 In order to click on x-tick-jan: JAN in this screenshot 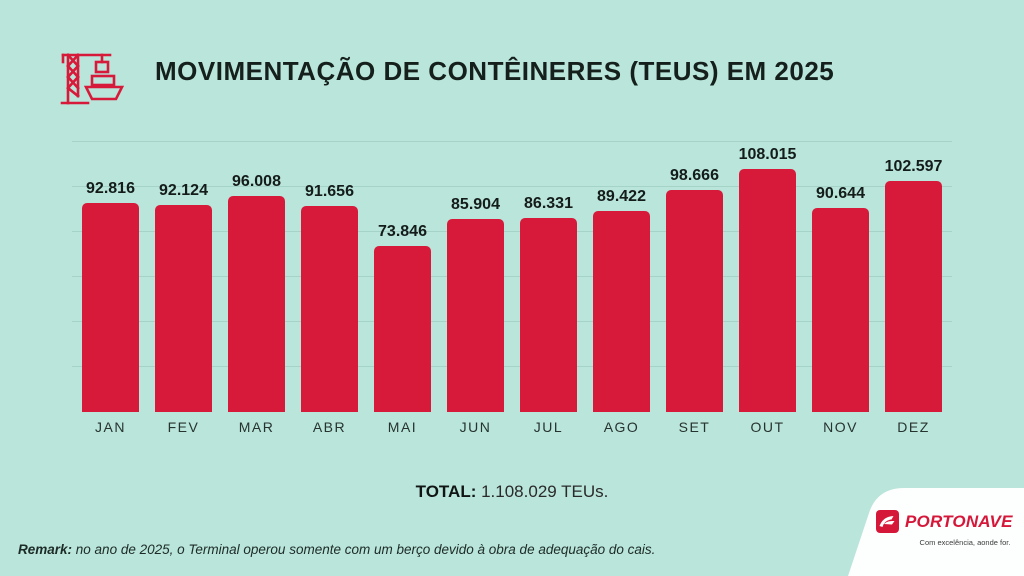, I will do `click(110, 427)`.